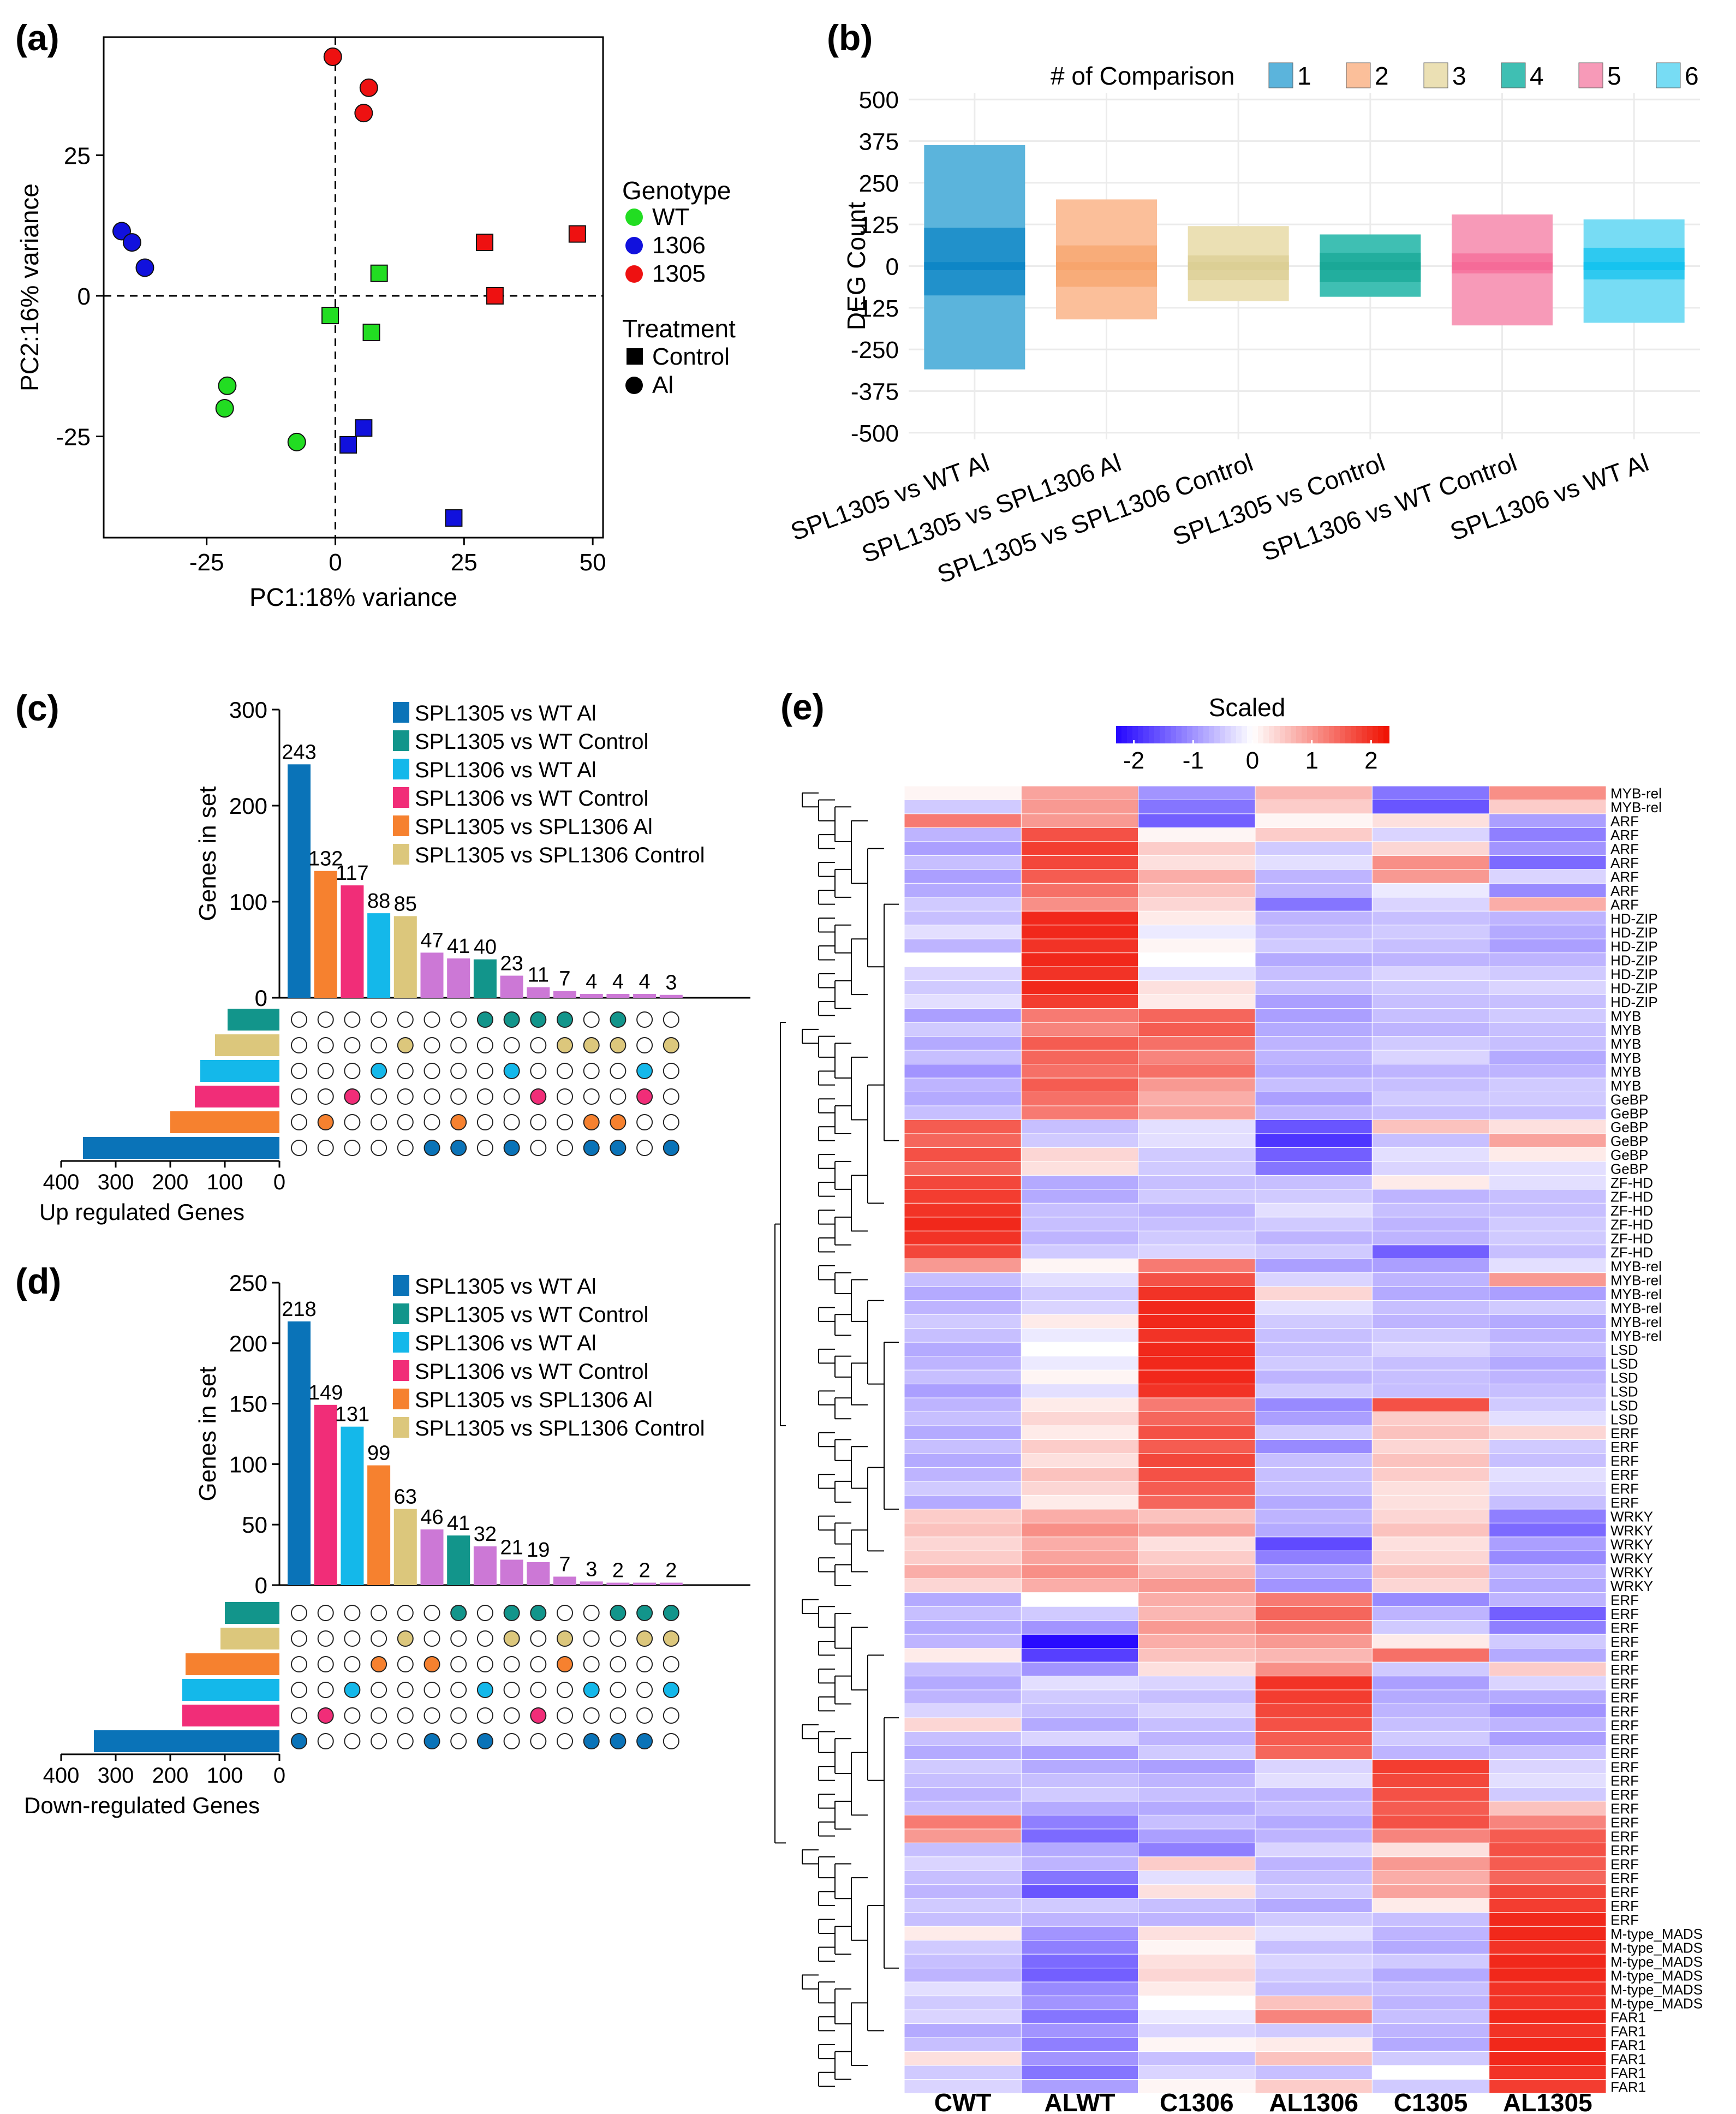 The image size is (1736, 2114). What do you see at coordinates (856, 266) in the screenshot?
I see `y-axis-label: DEG Count` at bounding box center [856, 266].